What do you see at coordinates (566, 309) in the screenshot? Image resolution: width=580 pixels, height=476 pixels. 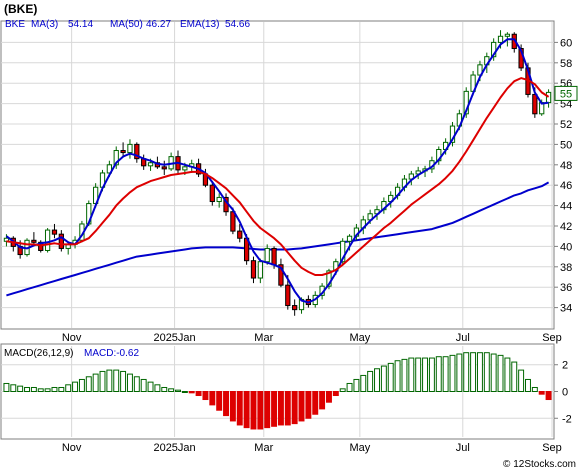 I see `price-y-tick-label: 34` at bounding box center [566, 309].